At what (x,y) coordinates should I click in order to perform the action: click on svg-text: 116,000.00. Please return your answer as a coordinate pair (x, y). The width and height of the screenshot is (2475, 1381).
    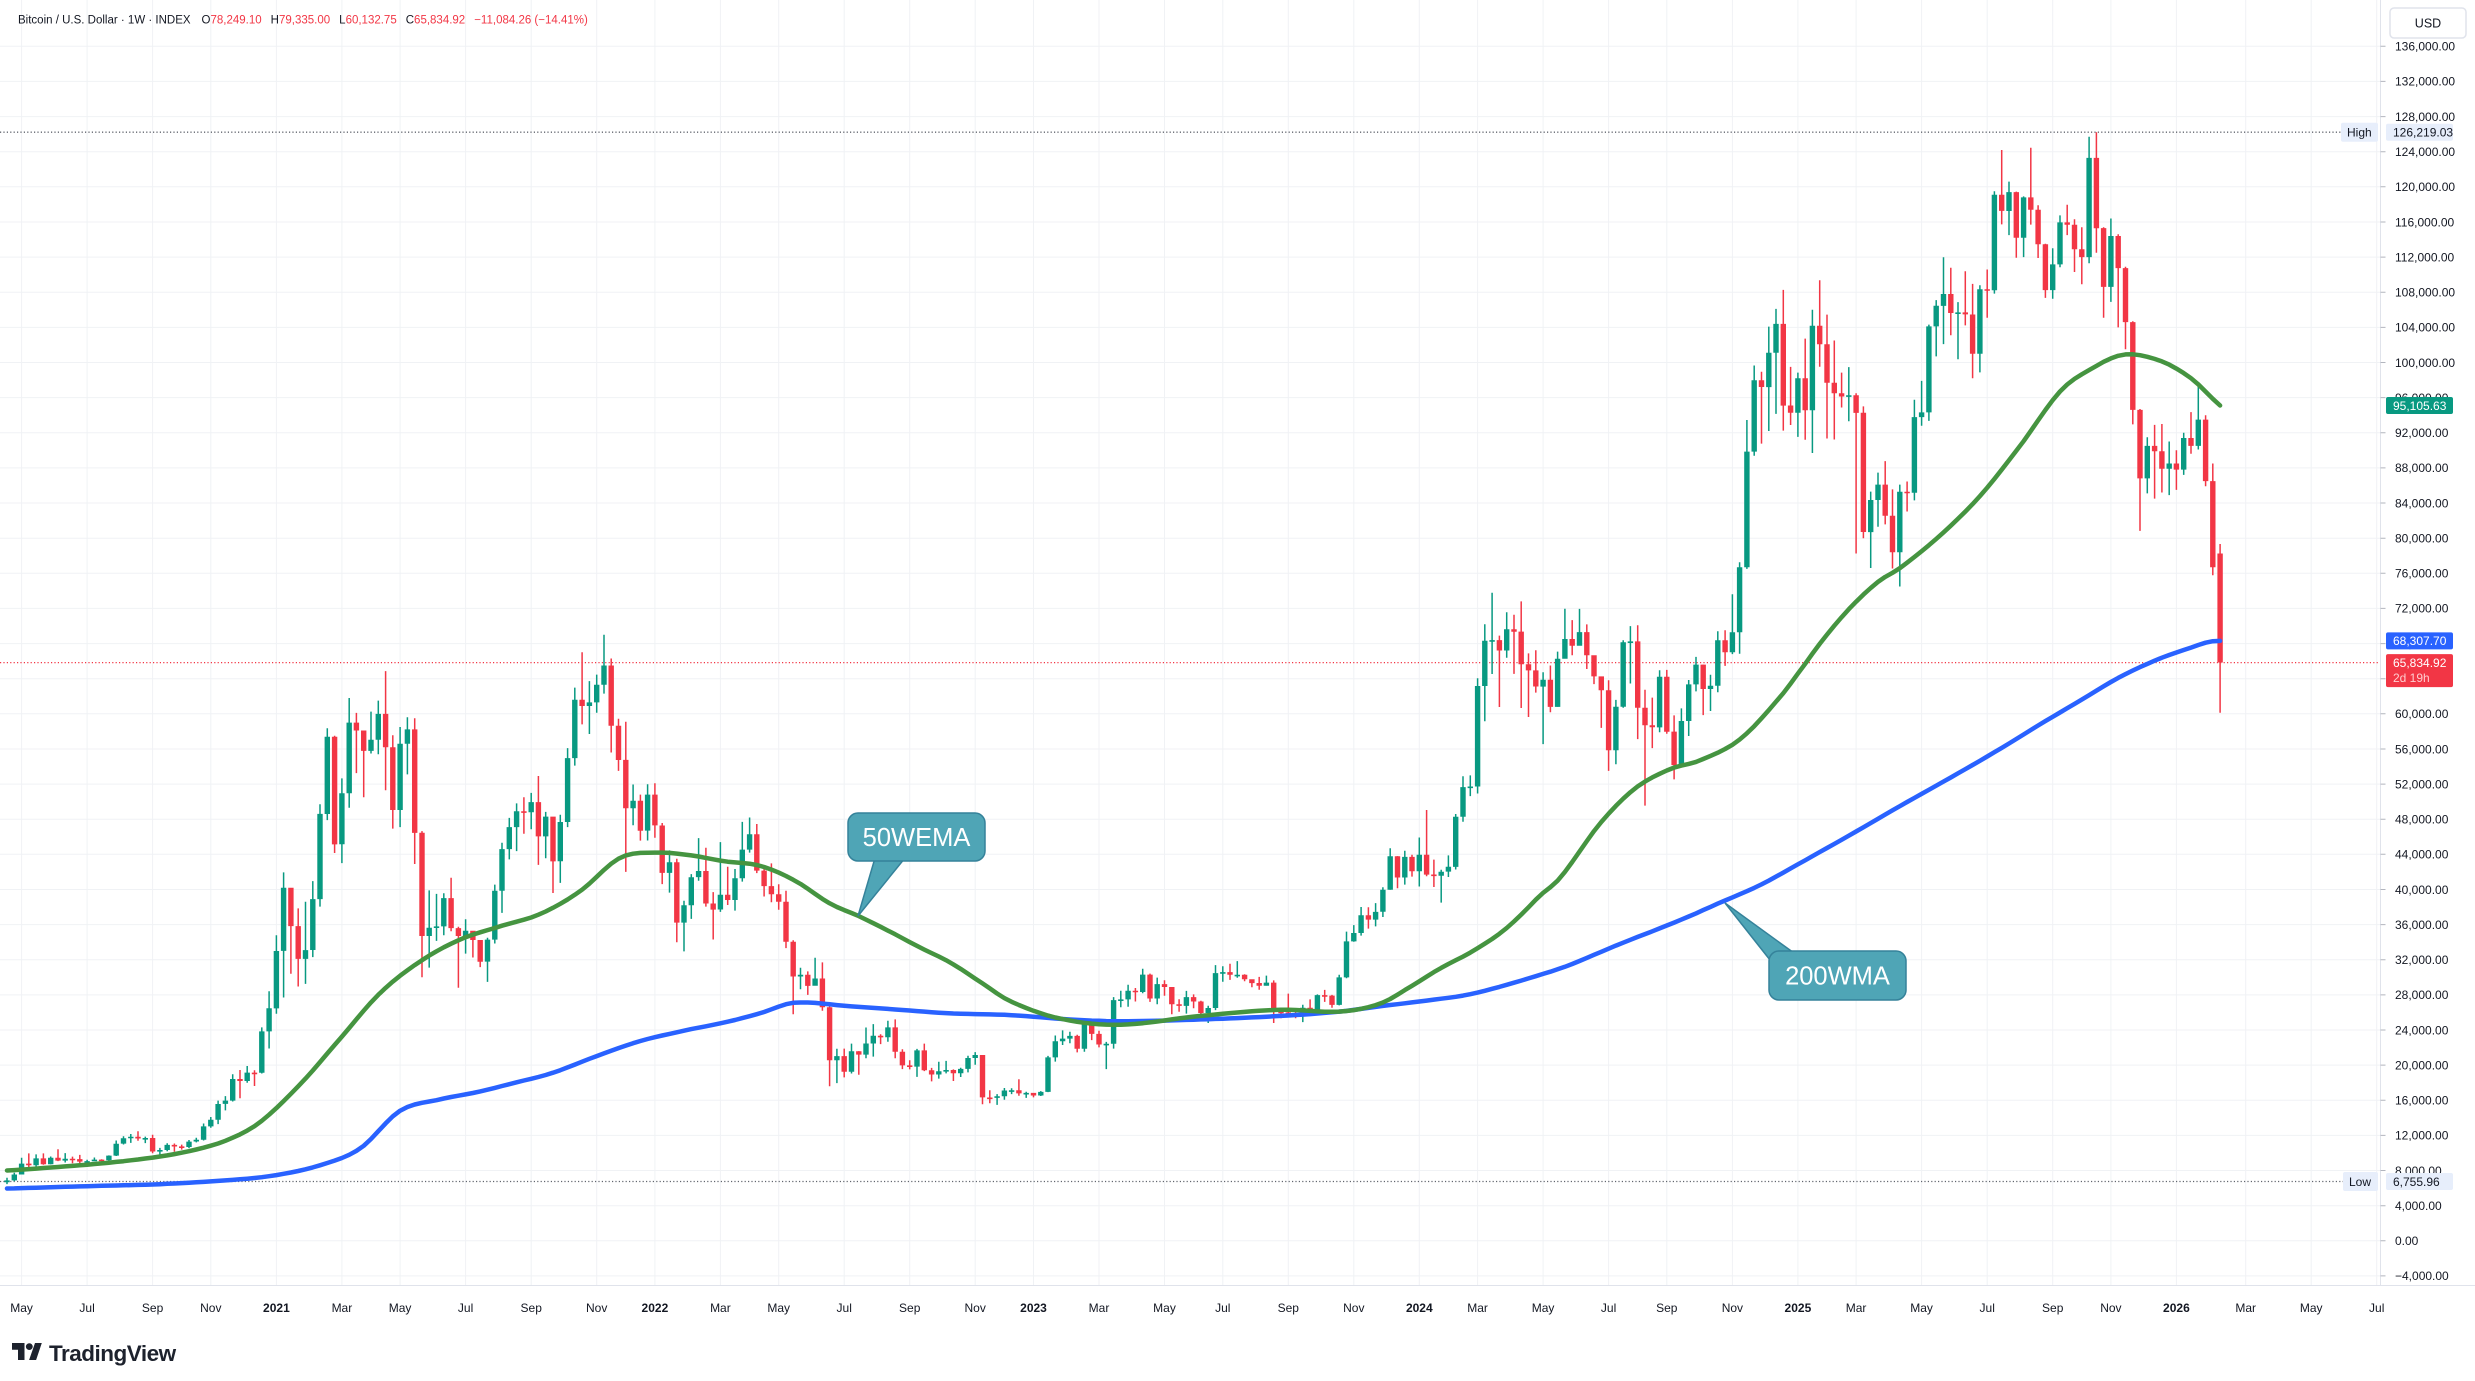
    Looking at the image, I should click on (2424, 222).